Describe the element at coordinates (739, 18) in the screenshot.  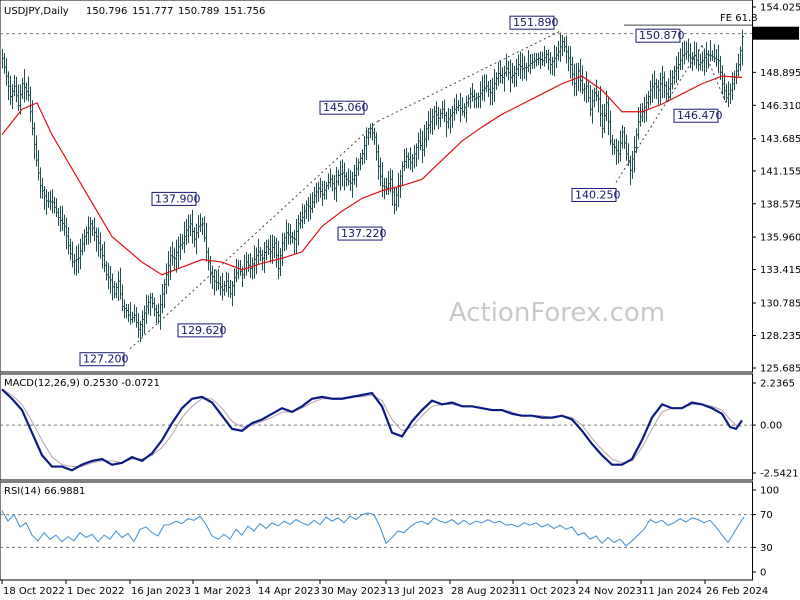
I see `fib-extension-label: FE 61.8` at that location.